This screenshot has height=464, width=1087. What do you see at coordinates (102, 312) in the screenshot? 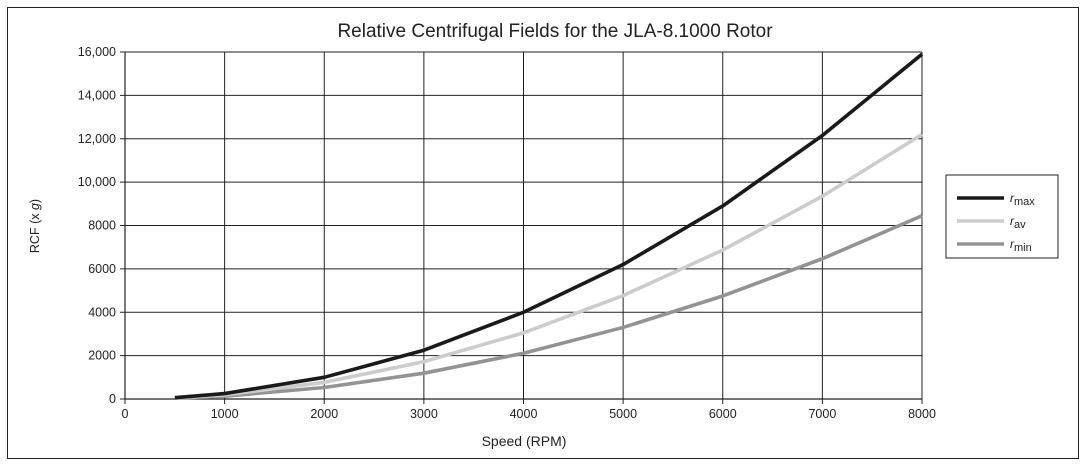
I see `y-tick-label: 4000` at bounding box center [102, 312].